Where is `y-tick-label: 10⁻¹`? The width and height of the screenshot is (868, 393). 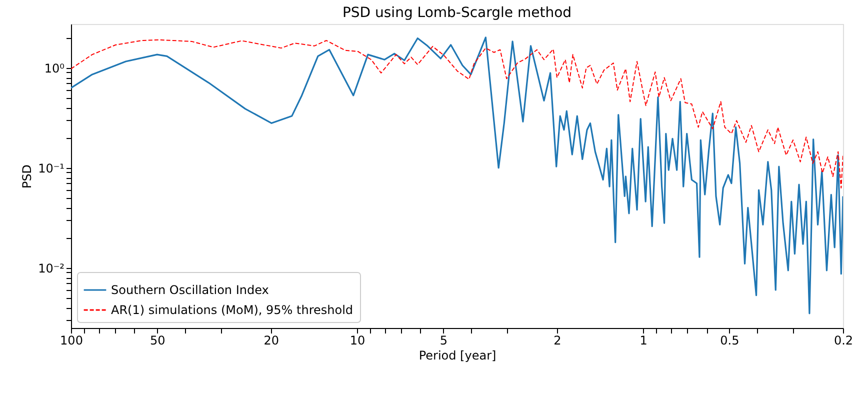
y-tick-label: 10⁻¹ is located at coordinates (51, 168).